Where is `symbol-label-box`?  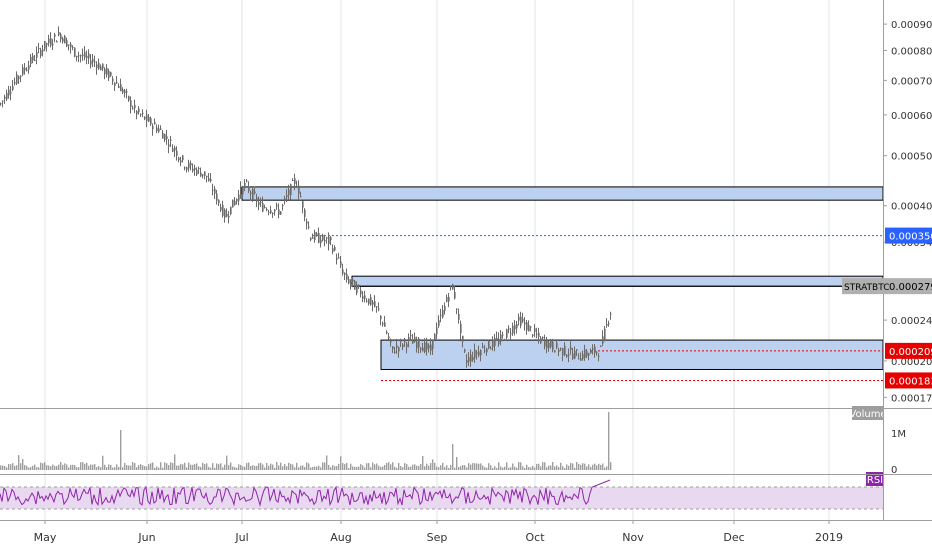 symbol-label-box is located at coordinates (863, 286).